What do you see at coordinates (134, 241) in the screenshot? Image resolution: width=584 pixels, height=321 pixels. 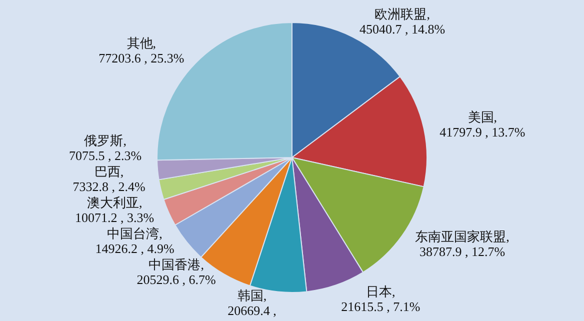 I see `slice-label: 中国台湾, 14926.2 , 4.9%` at bounding box center [134, 241].